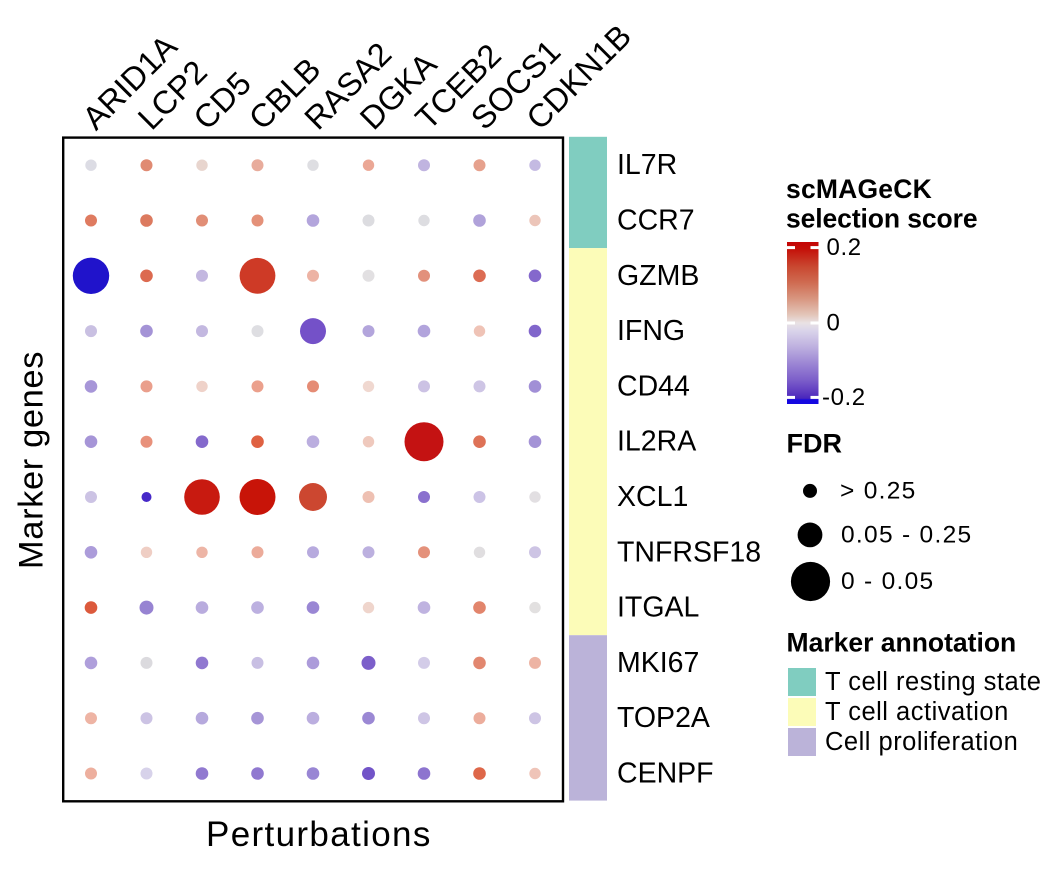  Describe the element at coordinates (887, 581) in the screenshot. I see `svg-text: 0 - 0.05` at that location.